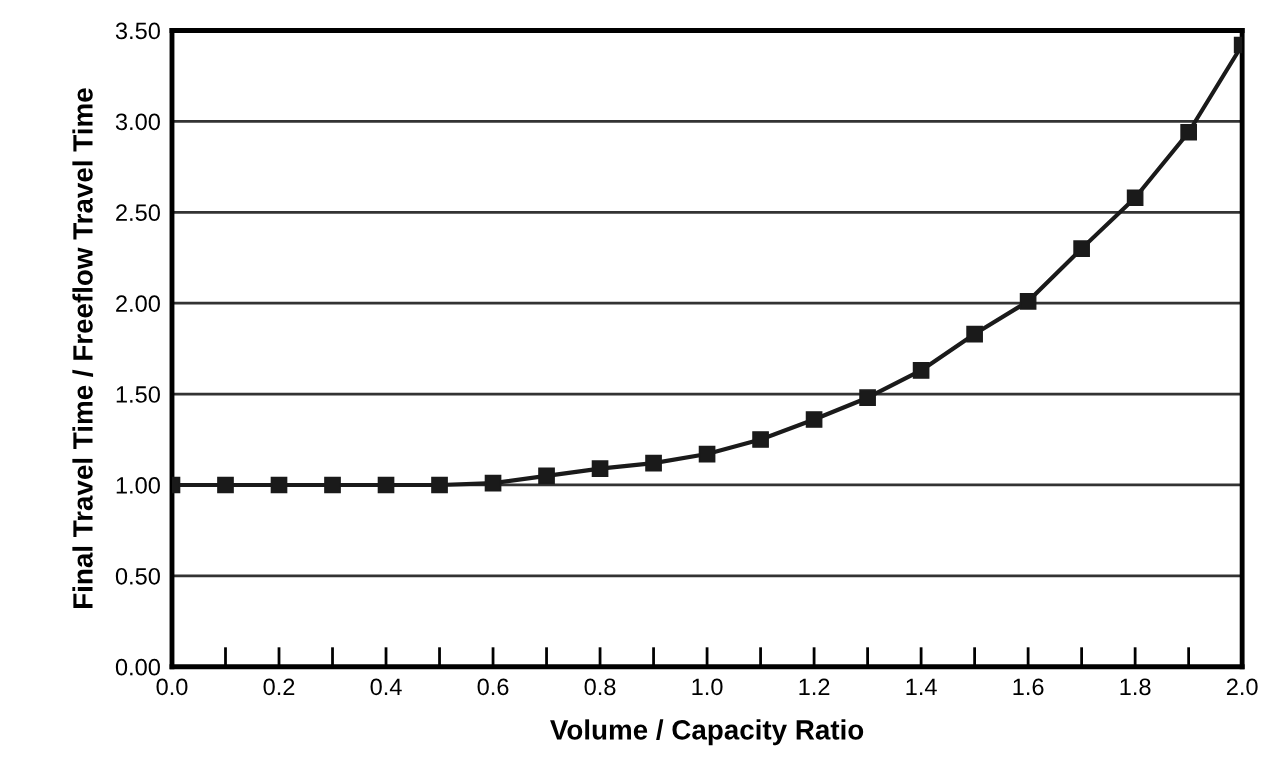 This screenshot has width=1274, height=762. I want to click on y-tick-label: 0.00, so click(137, 667).